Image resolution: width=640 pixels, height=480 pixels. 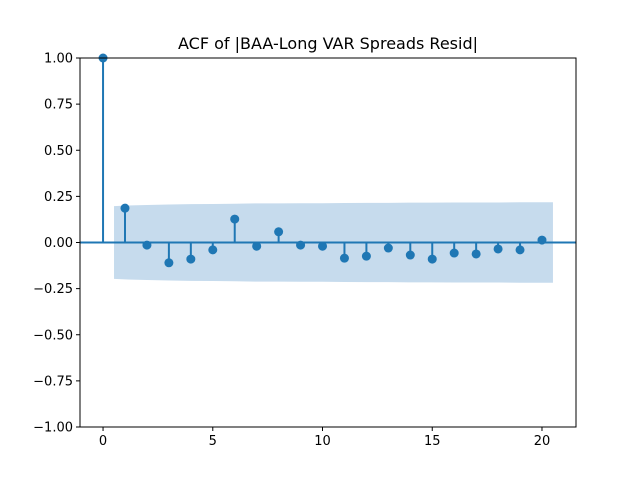 I want to click on y-axis: −1.00 −0.75 −0.50 −0.25 0.00 0.25 0.50 0.75 1.00, so click(x=56, y=244).